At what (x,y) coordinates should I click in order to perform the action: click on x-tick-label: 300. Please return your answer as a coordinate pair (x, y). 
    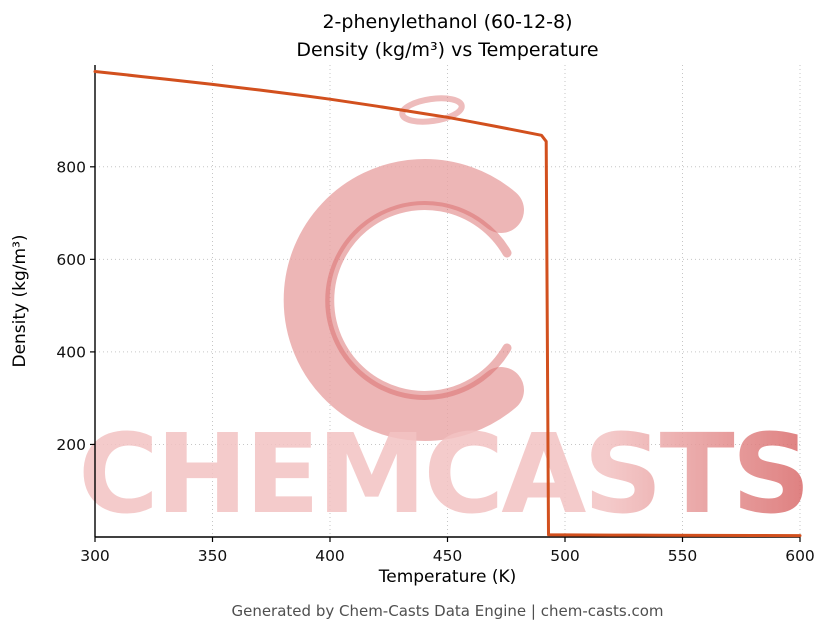
    Looking at the image, I should click on (95, 556).